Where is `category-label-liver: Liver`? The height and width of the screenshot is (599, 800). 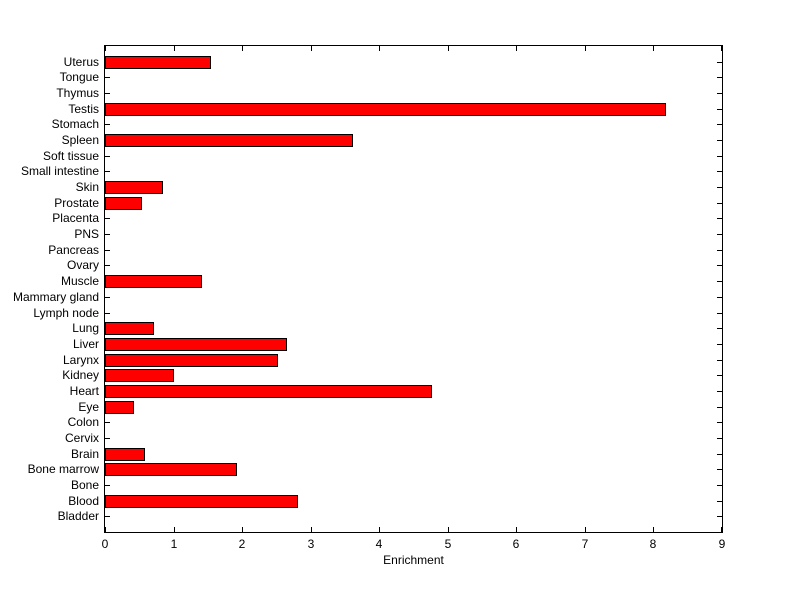
category-label-liver: Liver is located at coordinates (85, 344).